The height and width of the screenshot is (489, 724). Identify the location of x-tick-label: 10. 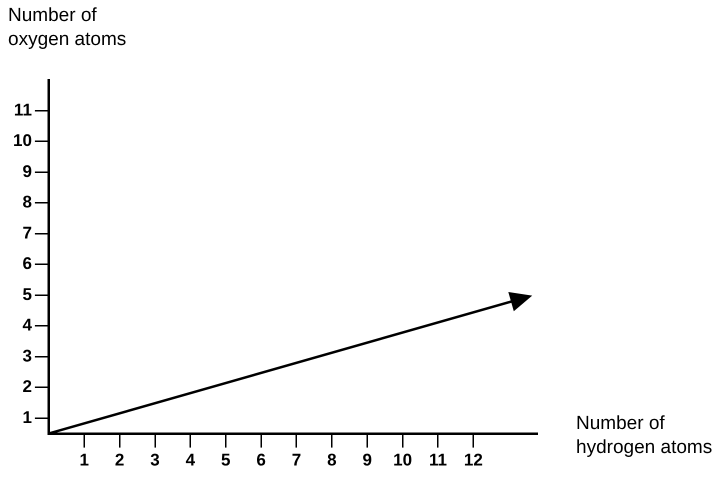
(402, 460).